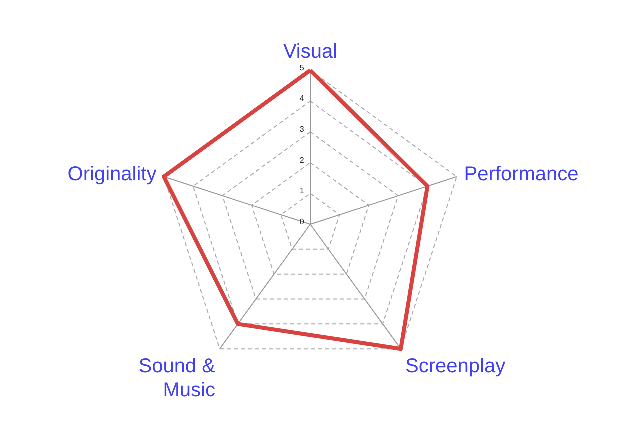 Image resolution: width=627 pixels, height=441 pixels. I want to click on spoke-label: Visual, so click(310, 51).